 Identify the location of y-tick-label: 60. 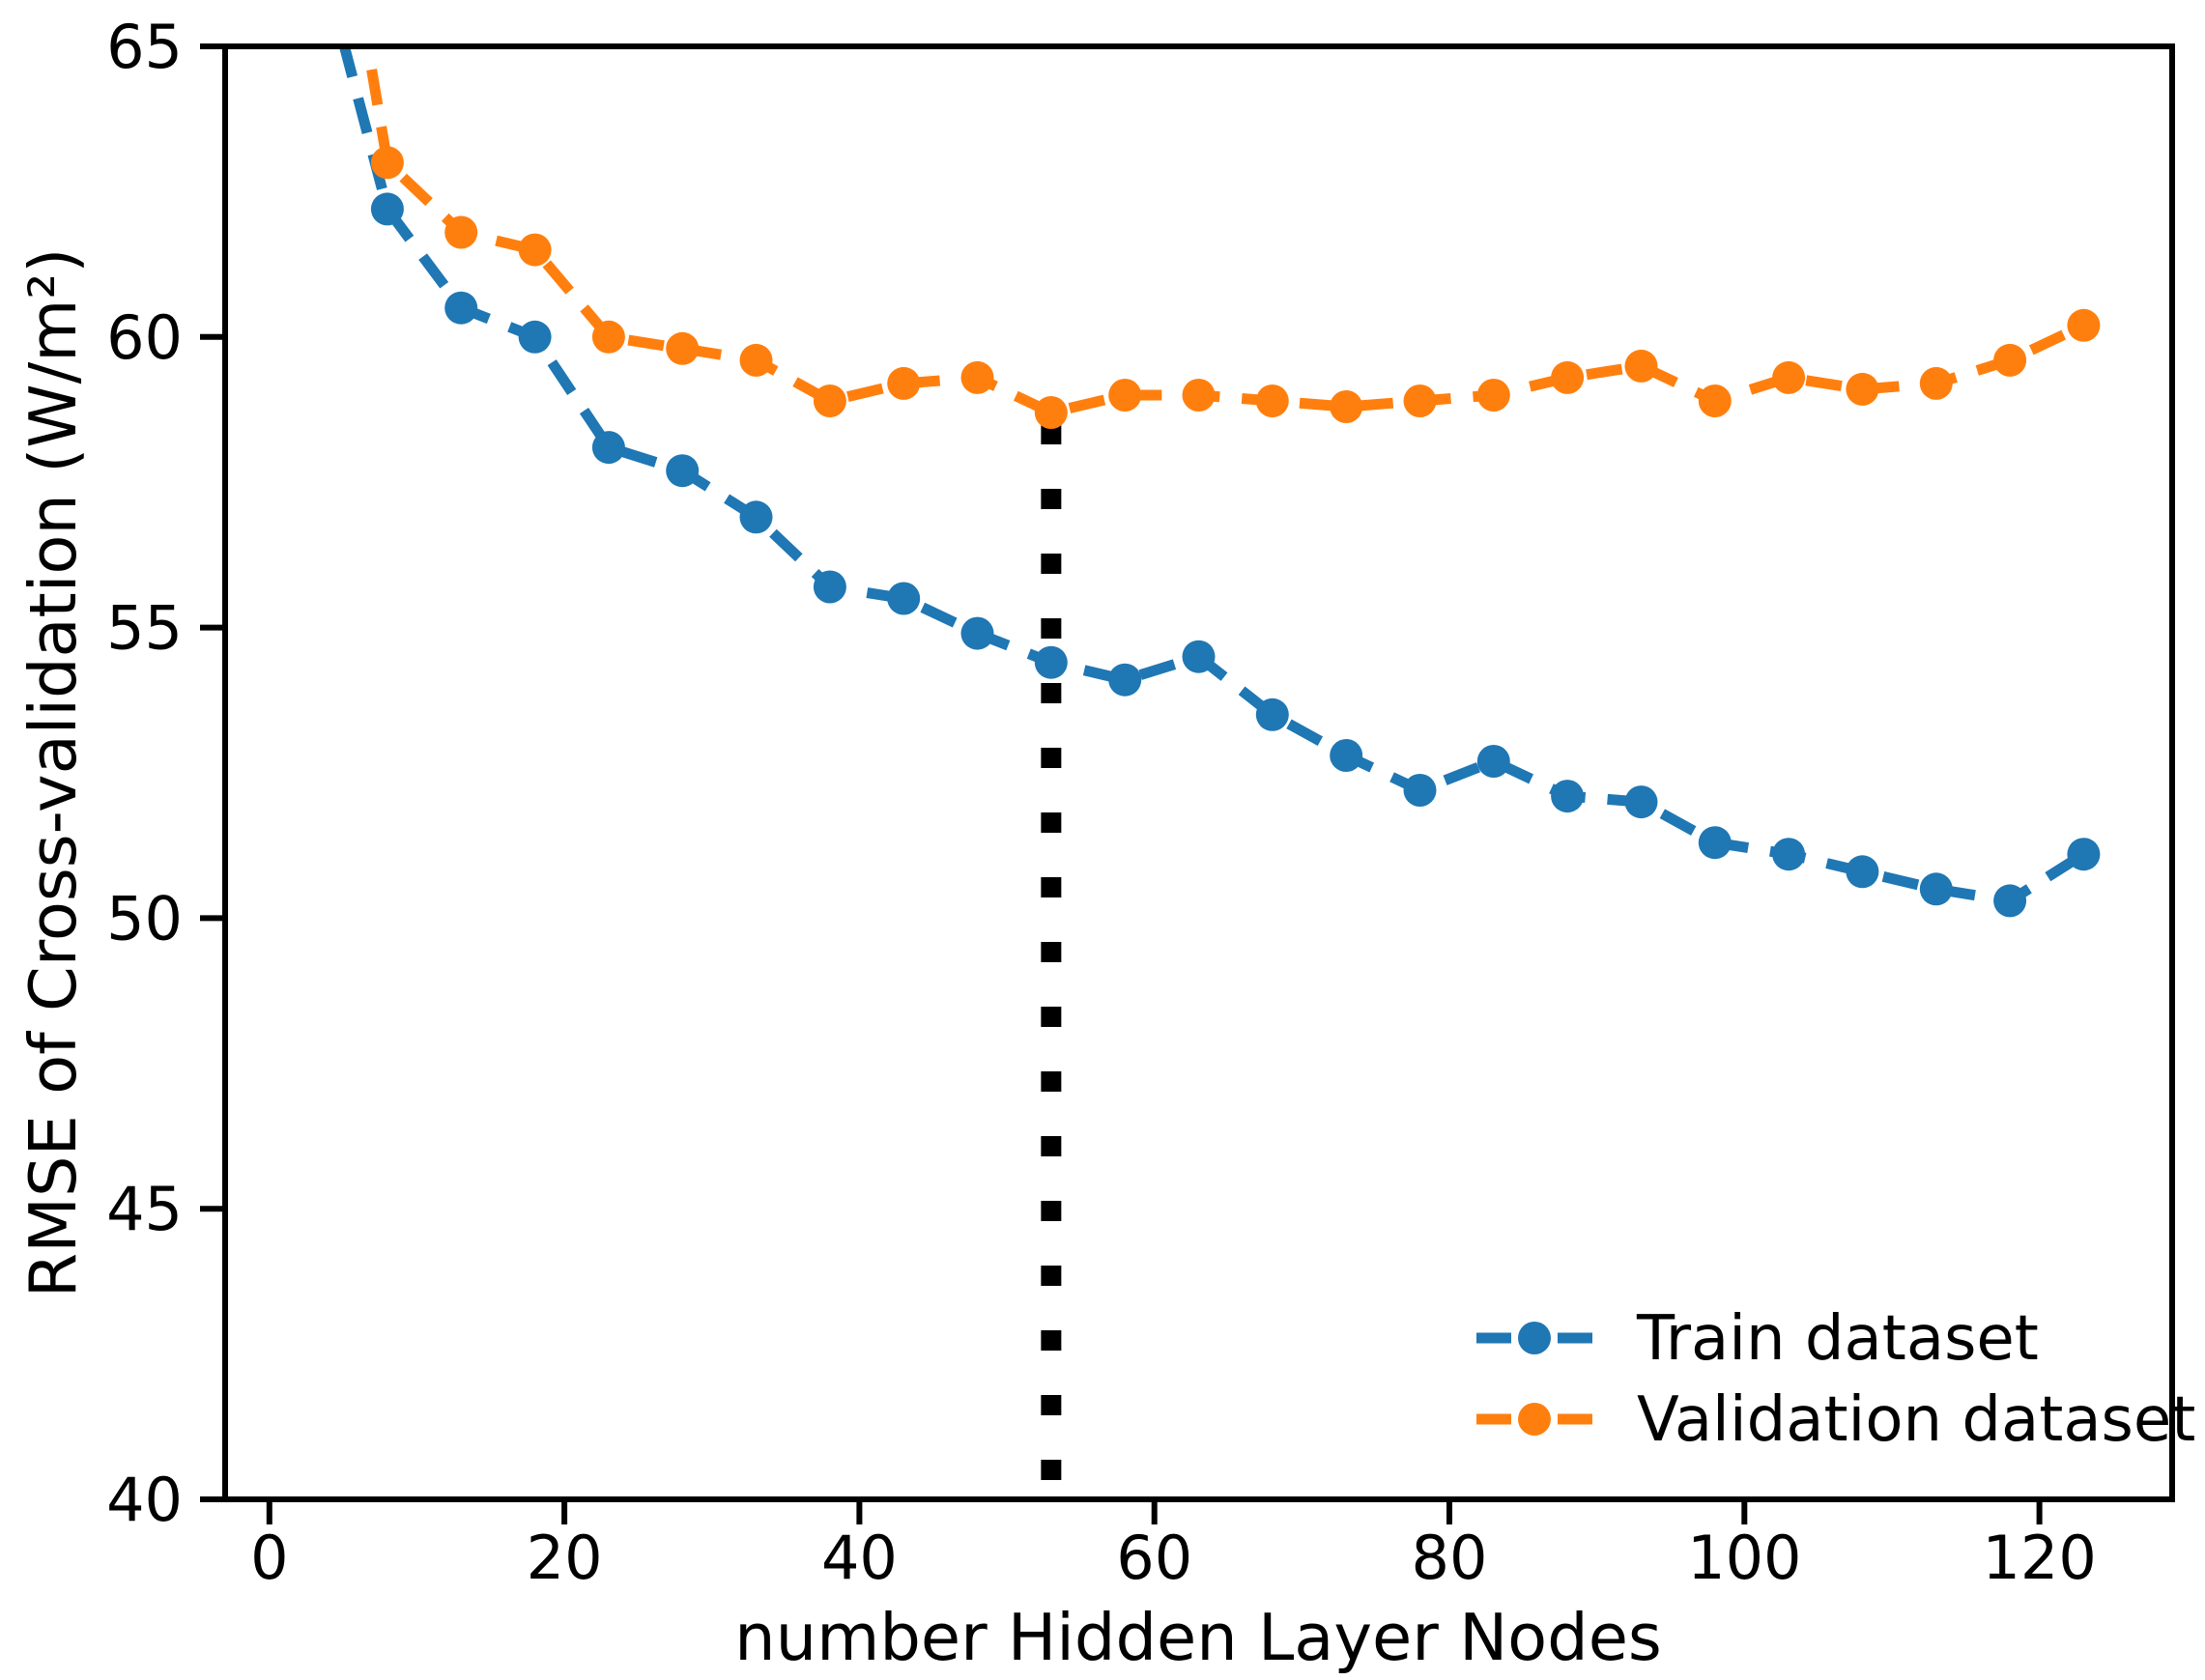
(144, 338).